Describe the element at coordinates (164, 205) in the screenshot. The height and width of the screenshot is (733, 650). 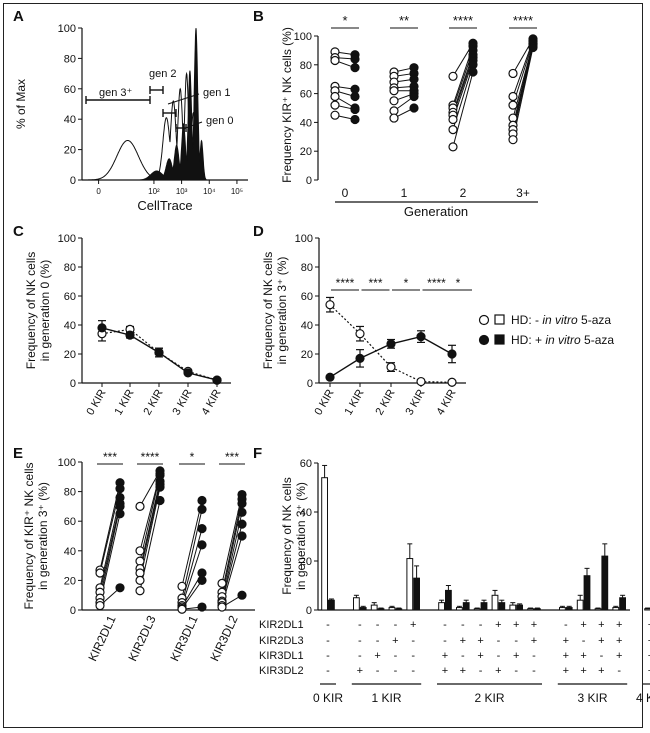
I see `panel-a-xlabel: CellTrace` at that location.